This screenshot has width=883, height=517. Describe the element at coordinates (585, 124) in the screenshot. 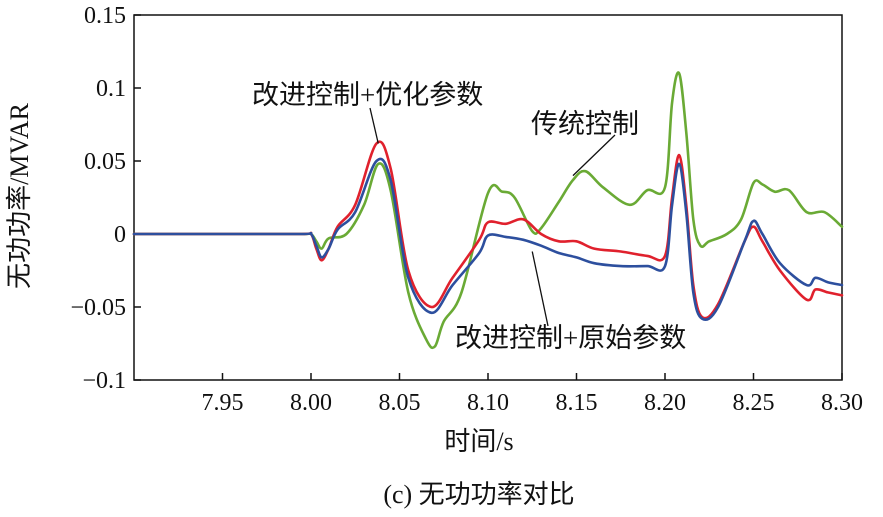

I see `annotation-label: 传统控制` at that location.